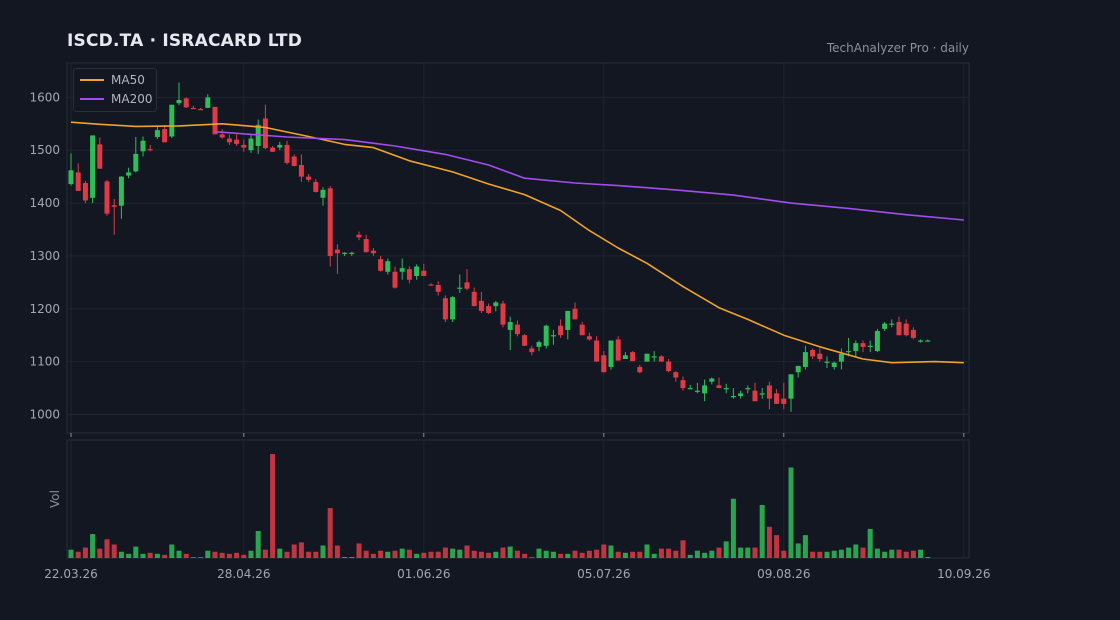 Image resolution: width=1120 pixels, height=620 pixels. What do you see at coordinates (116, 99) in the screenshot?
I see `legend-entry-ma200: MA200` at bounding box center [116, 99].